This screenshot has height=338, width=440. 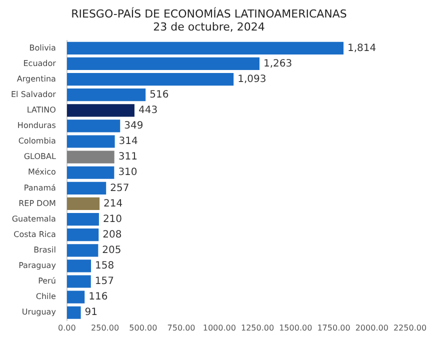 What do you see at coordinates (333, 327) in the screenshot?
I see `x-tick-label: 1750.00` at bounding box center [333, 327].